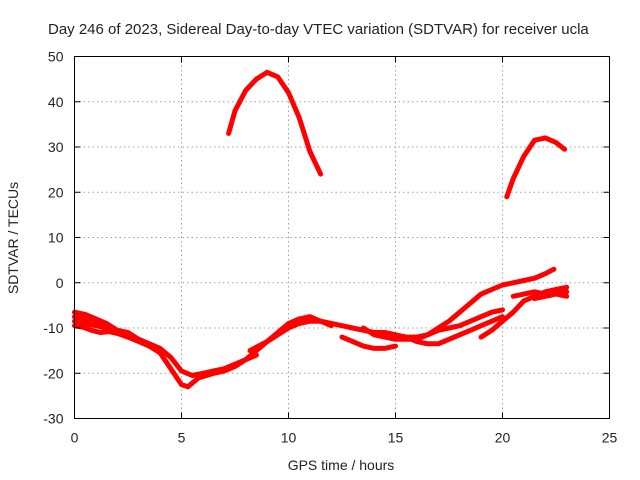  I want to click on y-tick-label: -10, so click(53, 328).